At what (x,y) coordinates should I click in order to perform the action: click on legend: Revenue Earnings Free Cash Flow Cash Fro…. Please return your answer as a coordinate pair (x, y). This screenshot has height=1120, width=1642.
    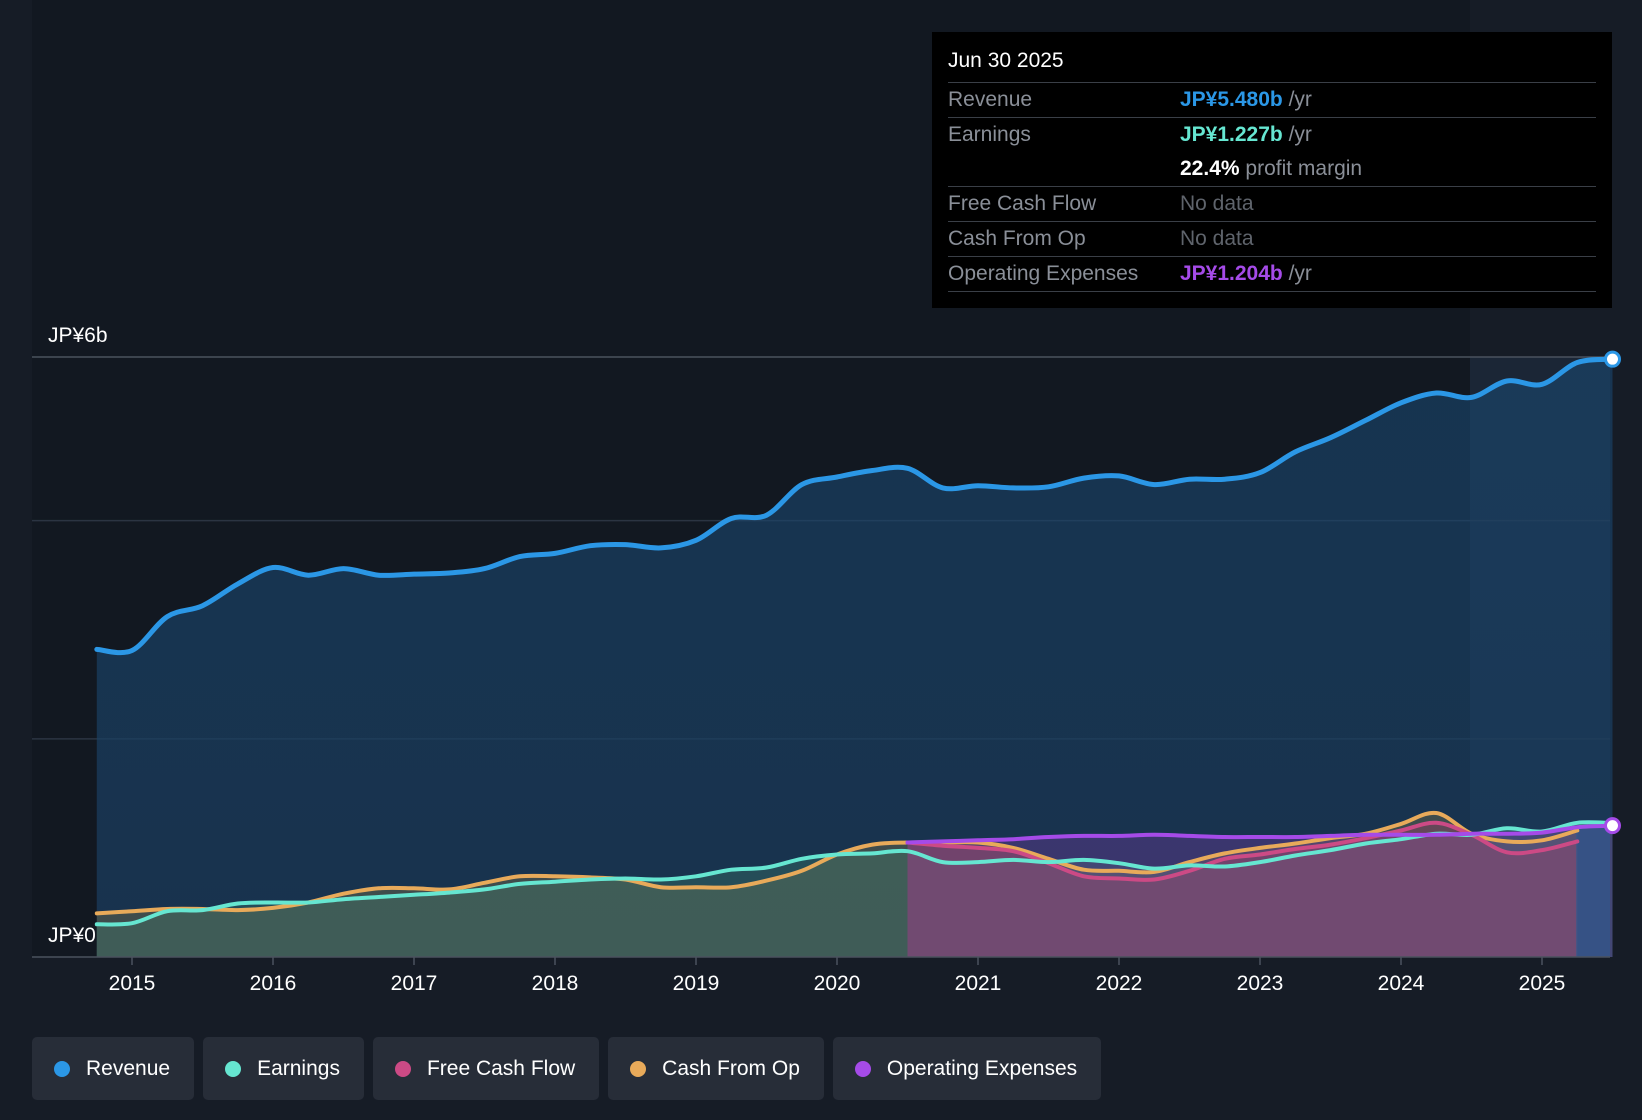
    Looking at the image, I should click on (567, 1068).